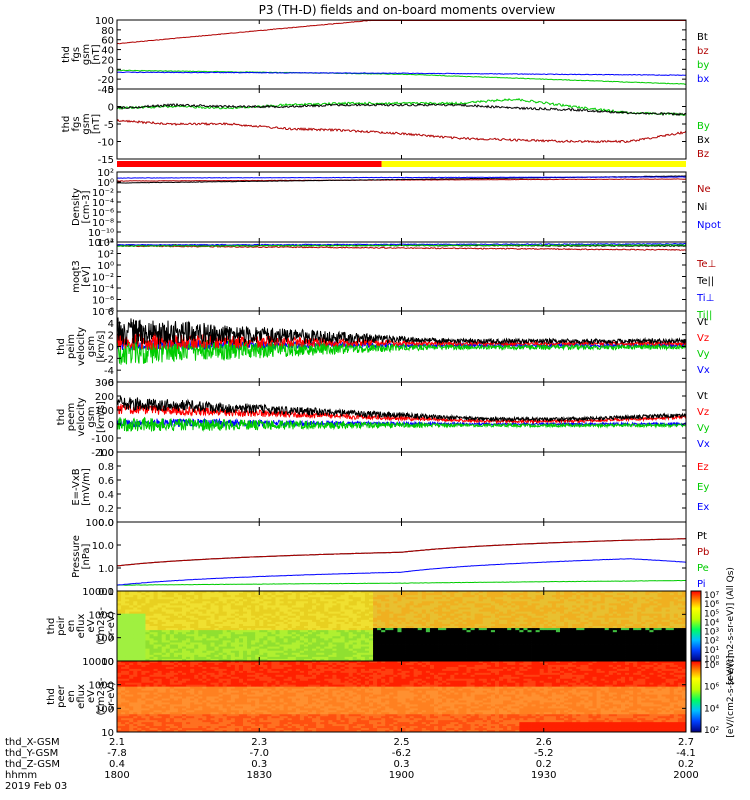  Describe the element at coordinates (91, 696) in the screenshot. I see `y-axis-label-line: eV` at that location.